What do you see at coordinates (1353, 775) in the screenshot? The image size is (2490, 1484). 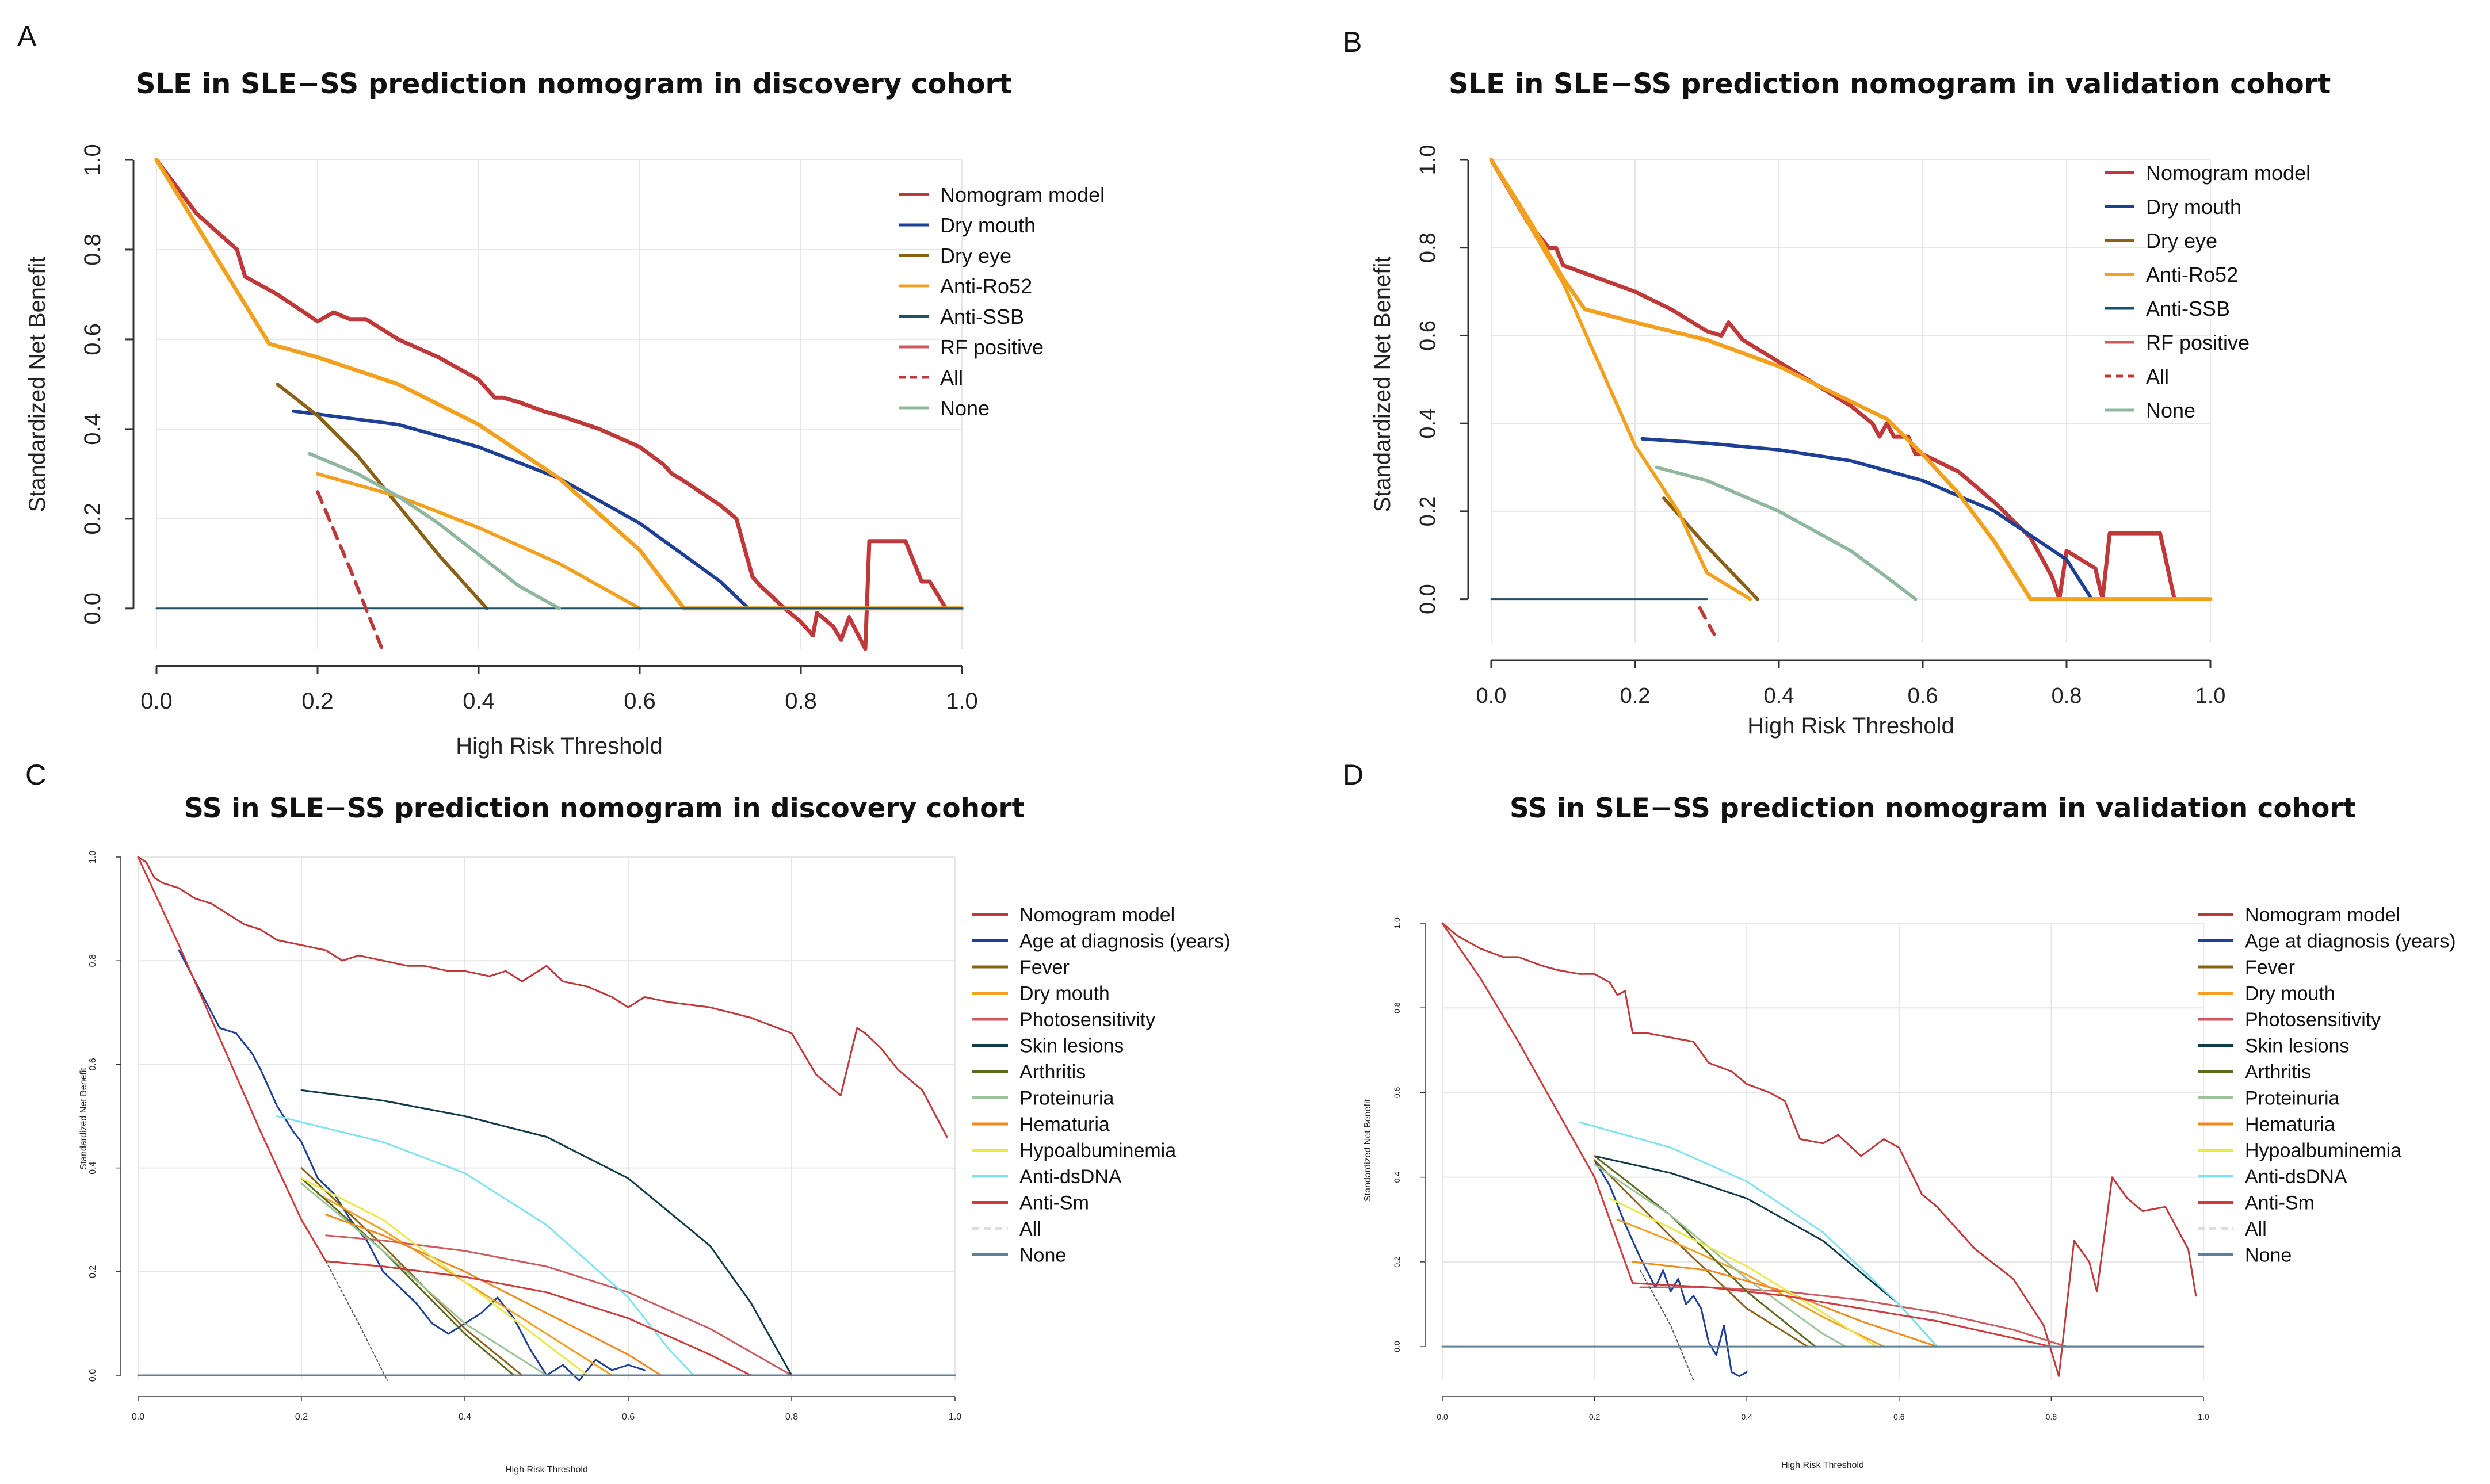 I see `panel-letter-d: D` at bounding box center [1353, 775].